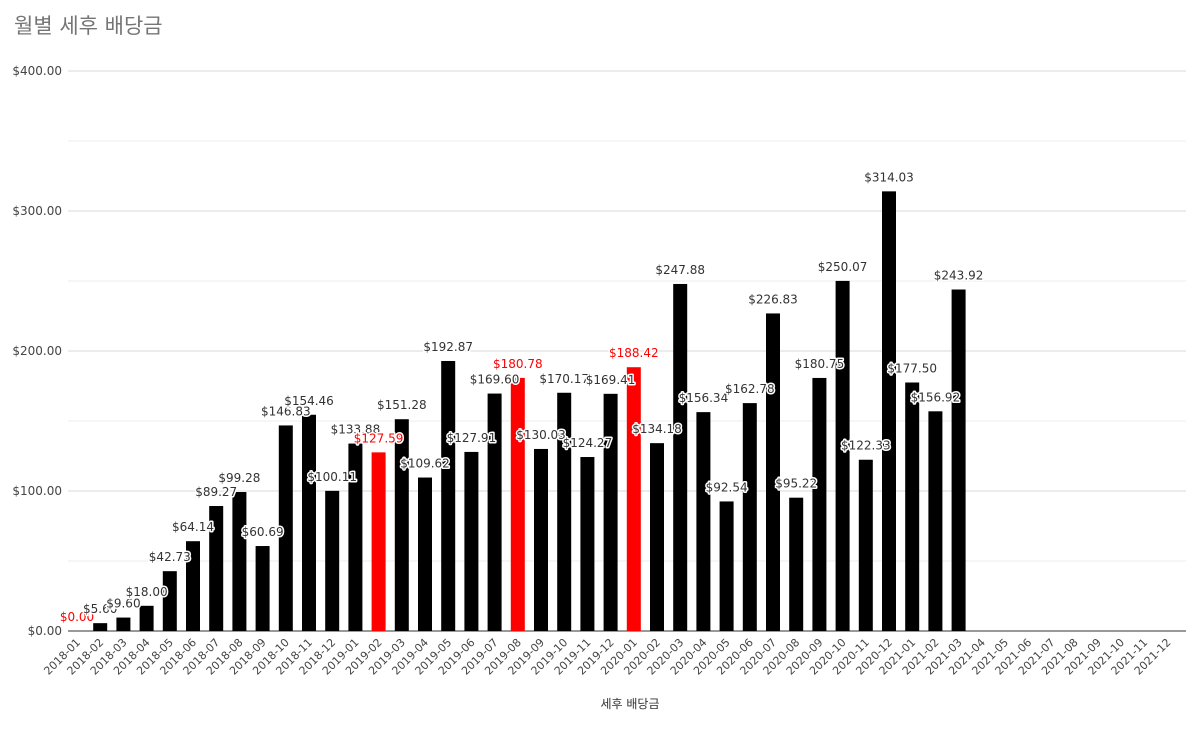 This screenshot has height=733, width=1198. I want to click on data-label: $122.33, so click(866, 446).